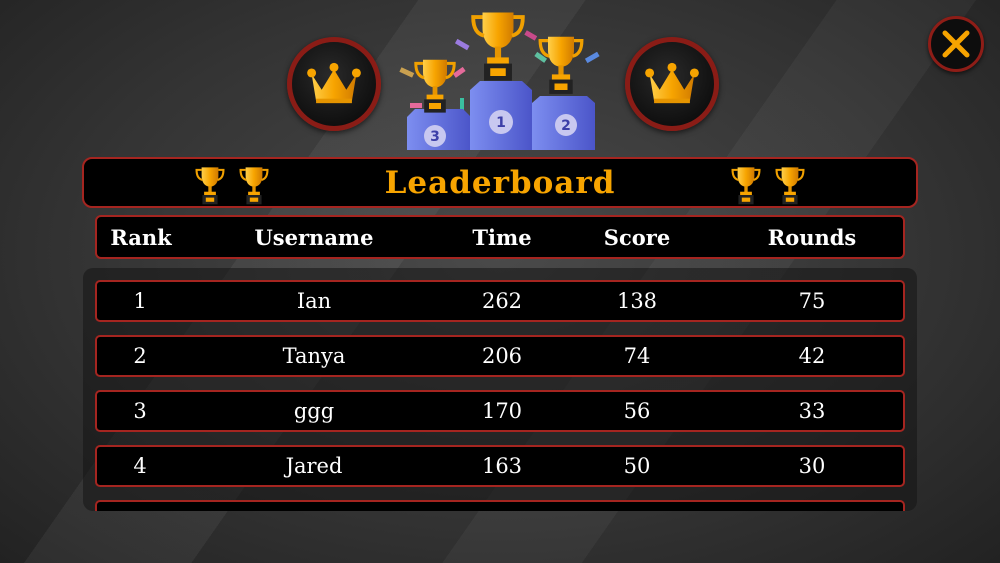 The image size is (1000, 563). Describe the element at coordinates (314, 301) in the screenshot. I see `username-cell: Ian` at that location.